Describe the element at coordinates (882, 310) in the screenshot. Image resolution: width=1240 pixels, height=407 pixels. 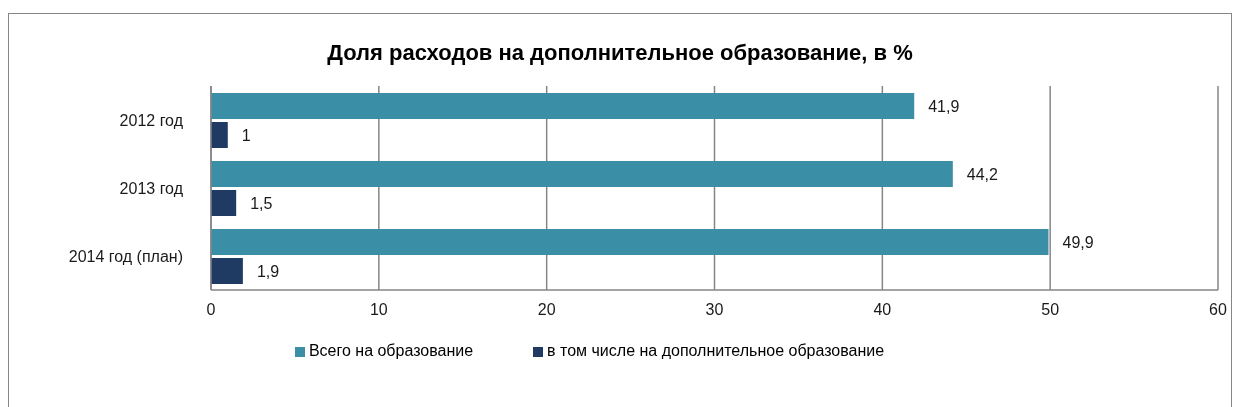
I see `x-tick-label: 40` at that location.